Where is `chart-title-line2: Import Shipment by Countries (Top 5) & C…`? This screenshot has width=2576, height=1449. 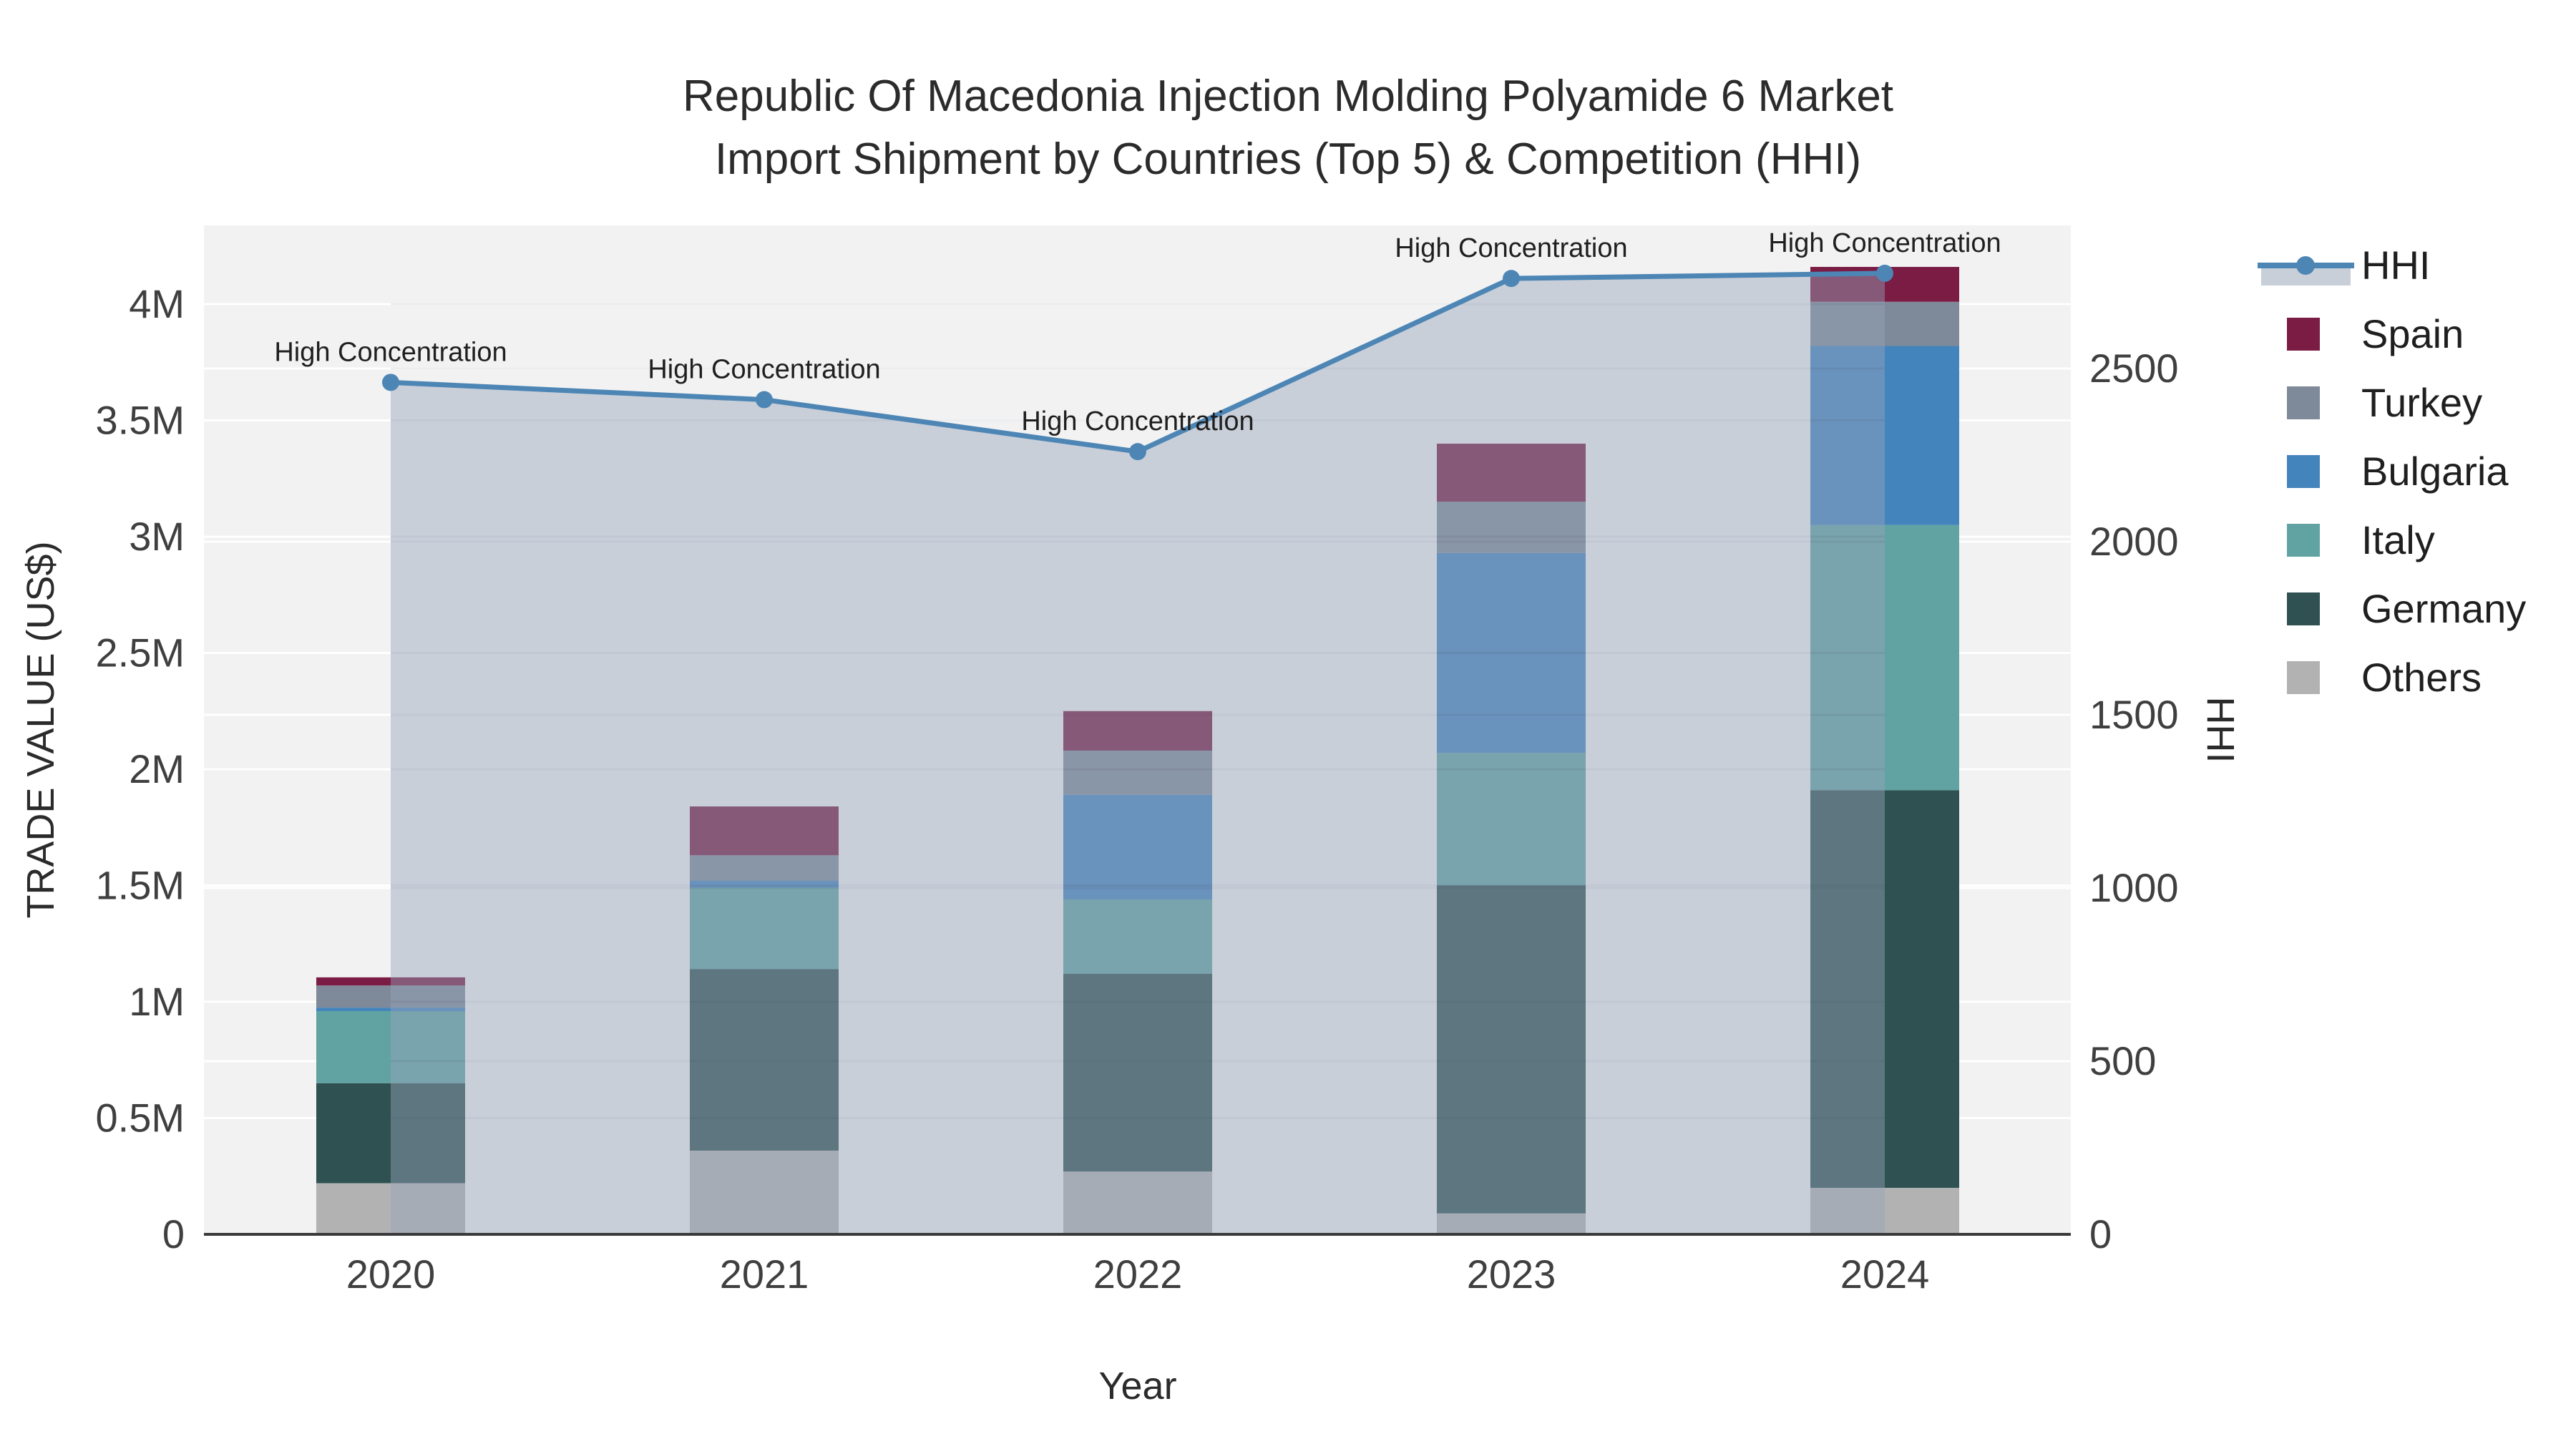 chart-title-line2: Import Shipment by Countries (Top 5) & C… is located at coordinates (1288, 159).